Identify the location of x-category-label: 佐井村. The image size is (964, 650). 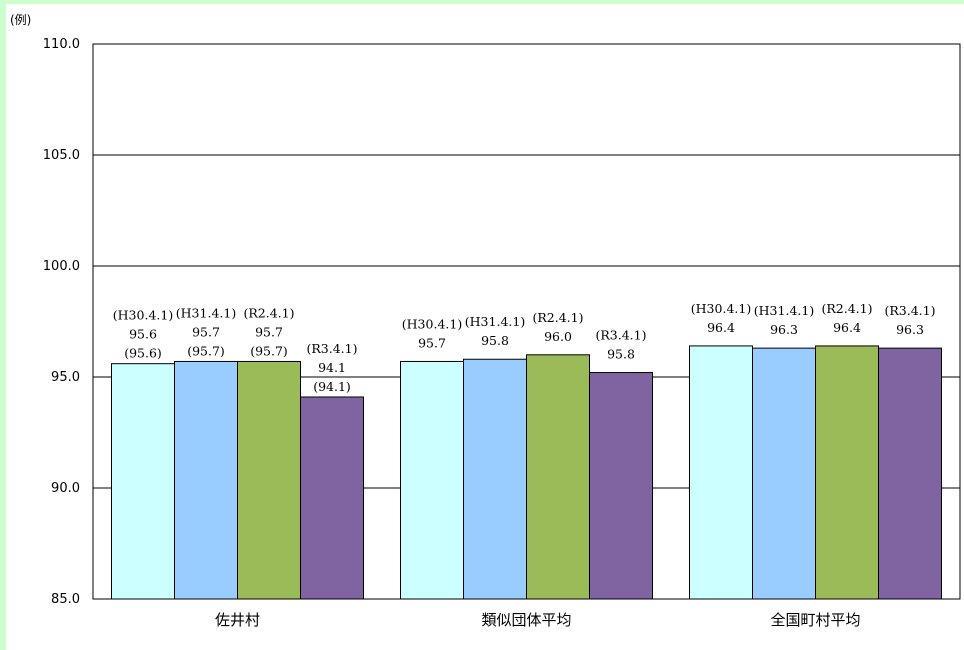
(237, 620).